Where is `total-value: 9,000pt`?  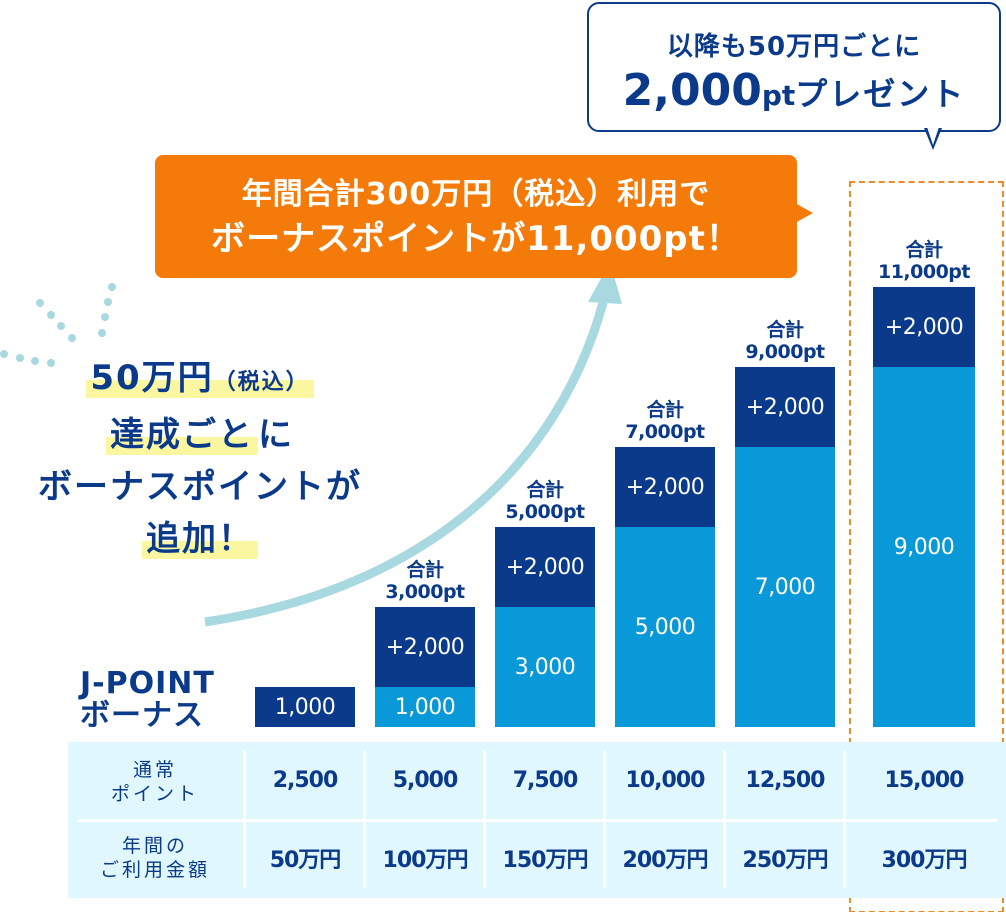
total-value: 9,000pt is located at coordinates (785, 352).